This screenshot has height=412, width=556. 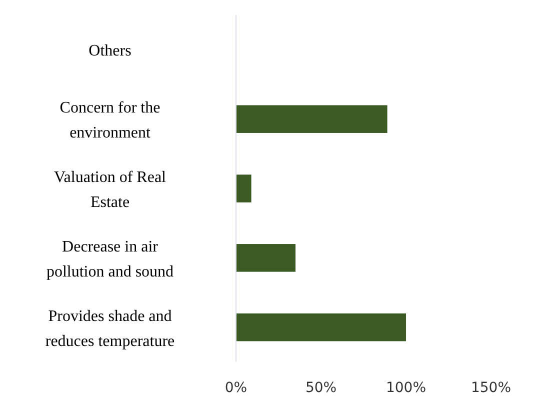 I want to click on x-tick-label: 50%, so click(x=321, y=388).